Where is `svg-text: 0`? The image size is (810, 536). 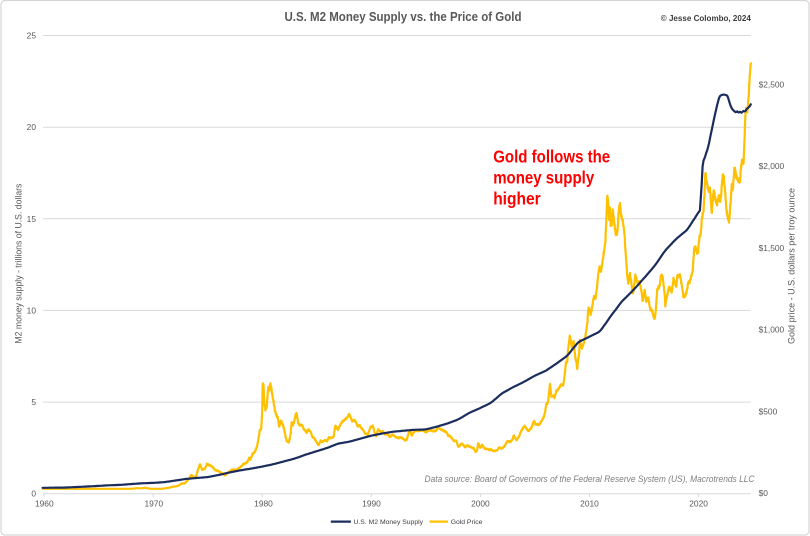
svg-text: 0 is located at coordinates (33, 494).